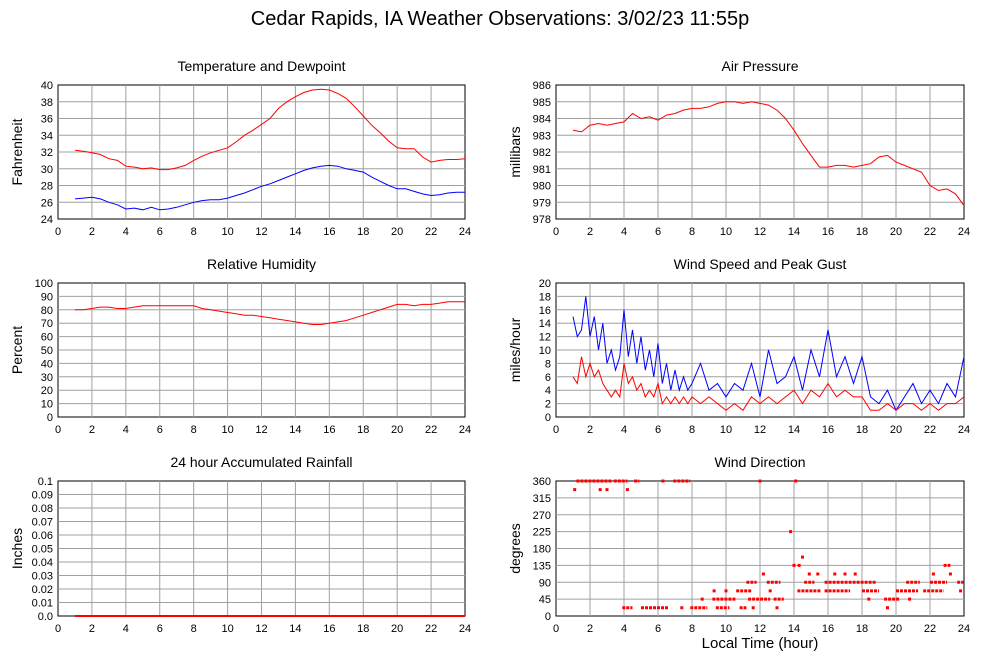  What do you see at coordinates (542, 170) in the screenshot?
I see `y-tick-label: 981` at bounding box center [542, 170].